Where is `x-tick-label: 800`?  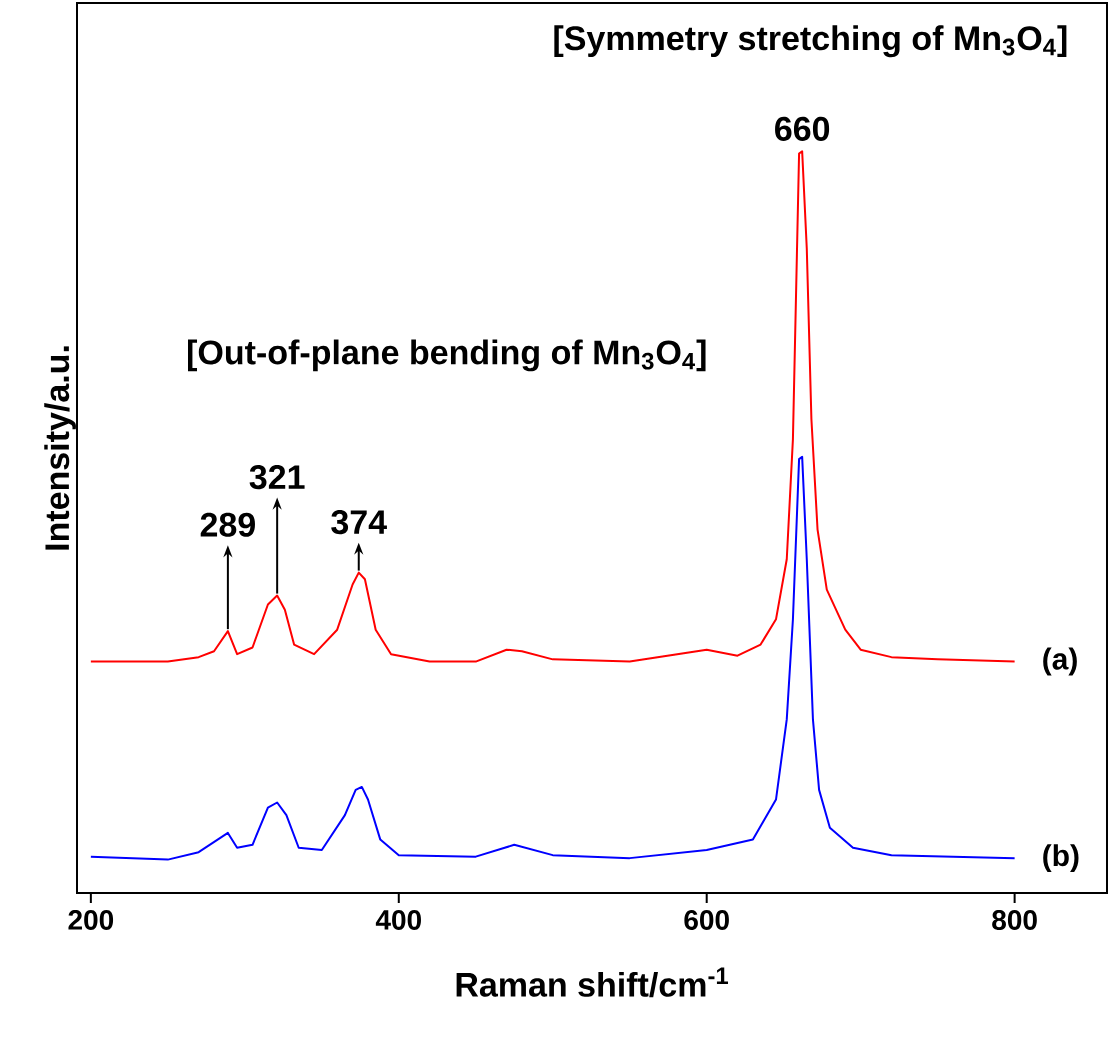
x-tick-label: 800 is located at coordinates (1014, 920).